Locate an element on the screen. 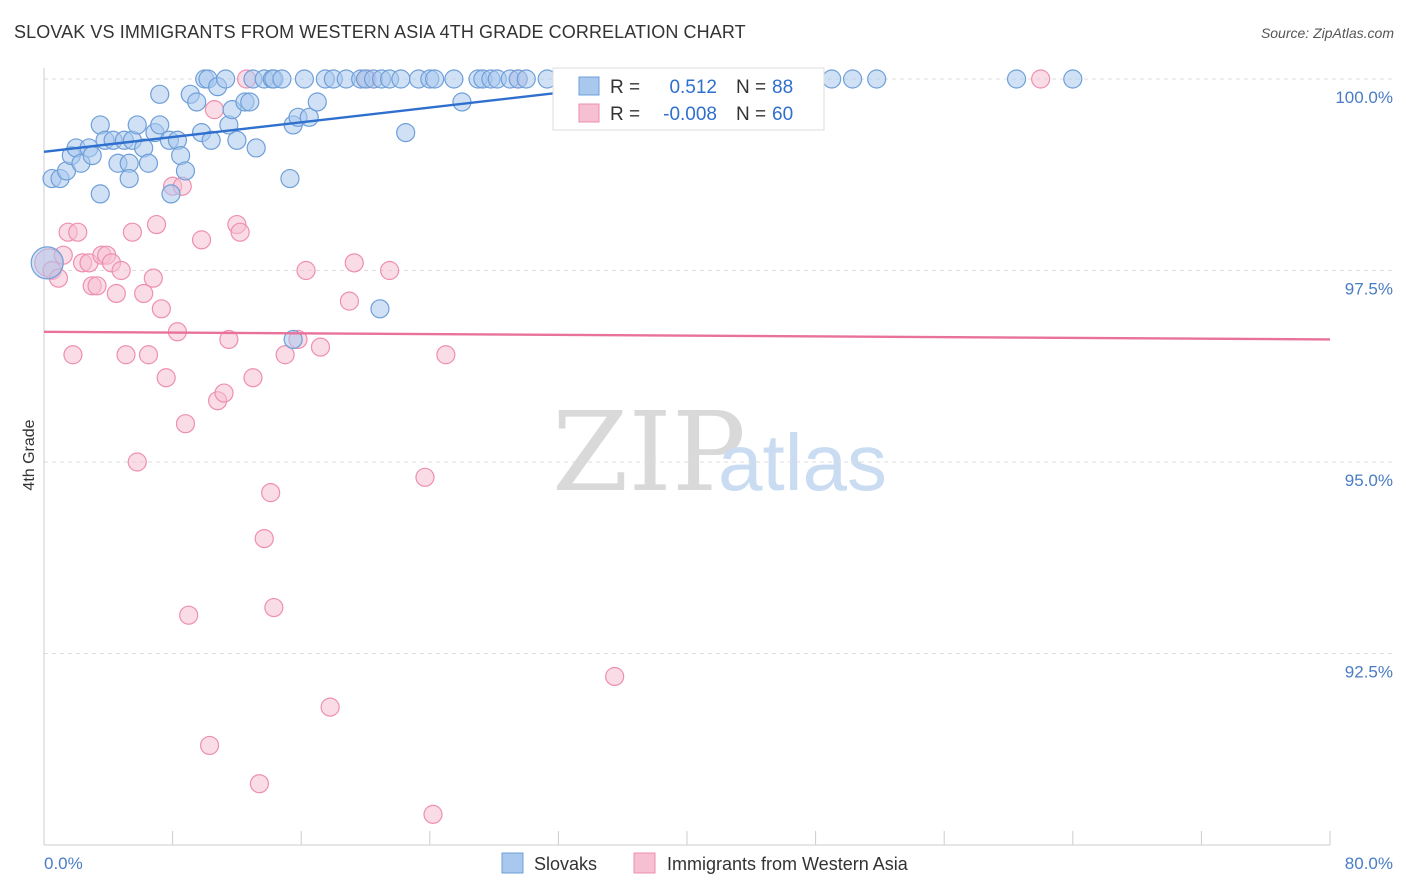  stats-legend-n-label-2: N = is located at coordinates (751, 114).